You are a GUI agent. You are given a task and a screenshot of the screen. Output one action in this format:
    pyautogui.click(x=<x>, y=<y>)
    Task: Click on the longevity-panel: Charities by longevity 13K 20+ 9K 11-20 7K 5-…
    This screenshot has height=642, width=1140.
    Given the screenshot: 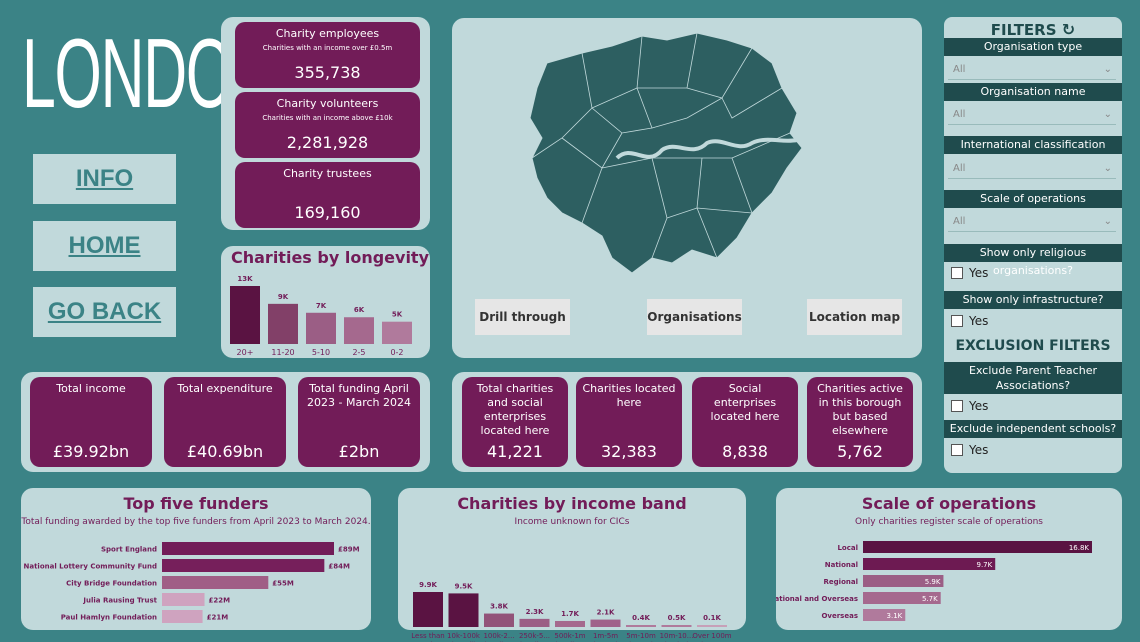 What is the action you would take?
    pyautogui.click(x=325, y=302)
    